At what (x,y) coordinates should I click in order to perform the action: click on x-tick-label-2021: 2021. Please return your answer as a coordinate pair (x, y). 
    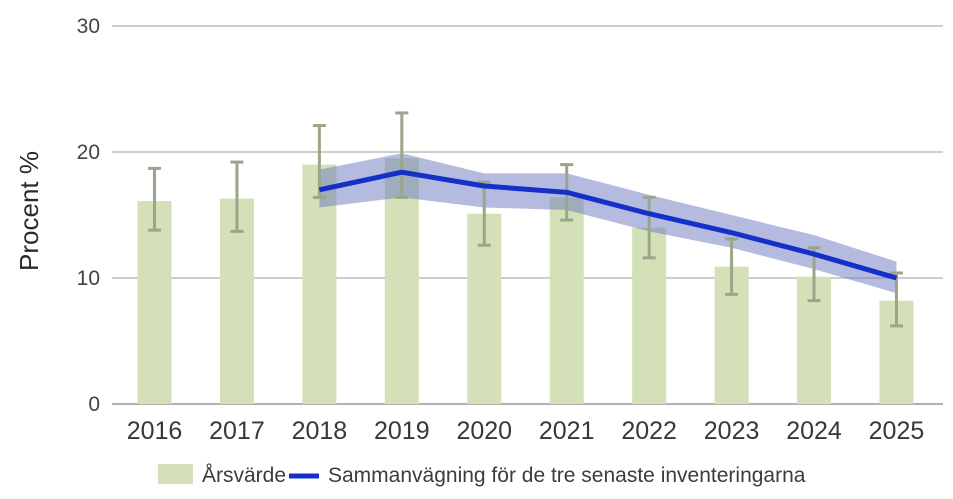
    Looking at the image, I should click on (567, 431).